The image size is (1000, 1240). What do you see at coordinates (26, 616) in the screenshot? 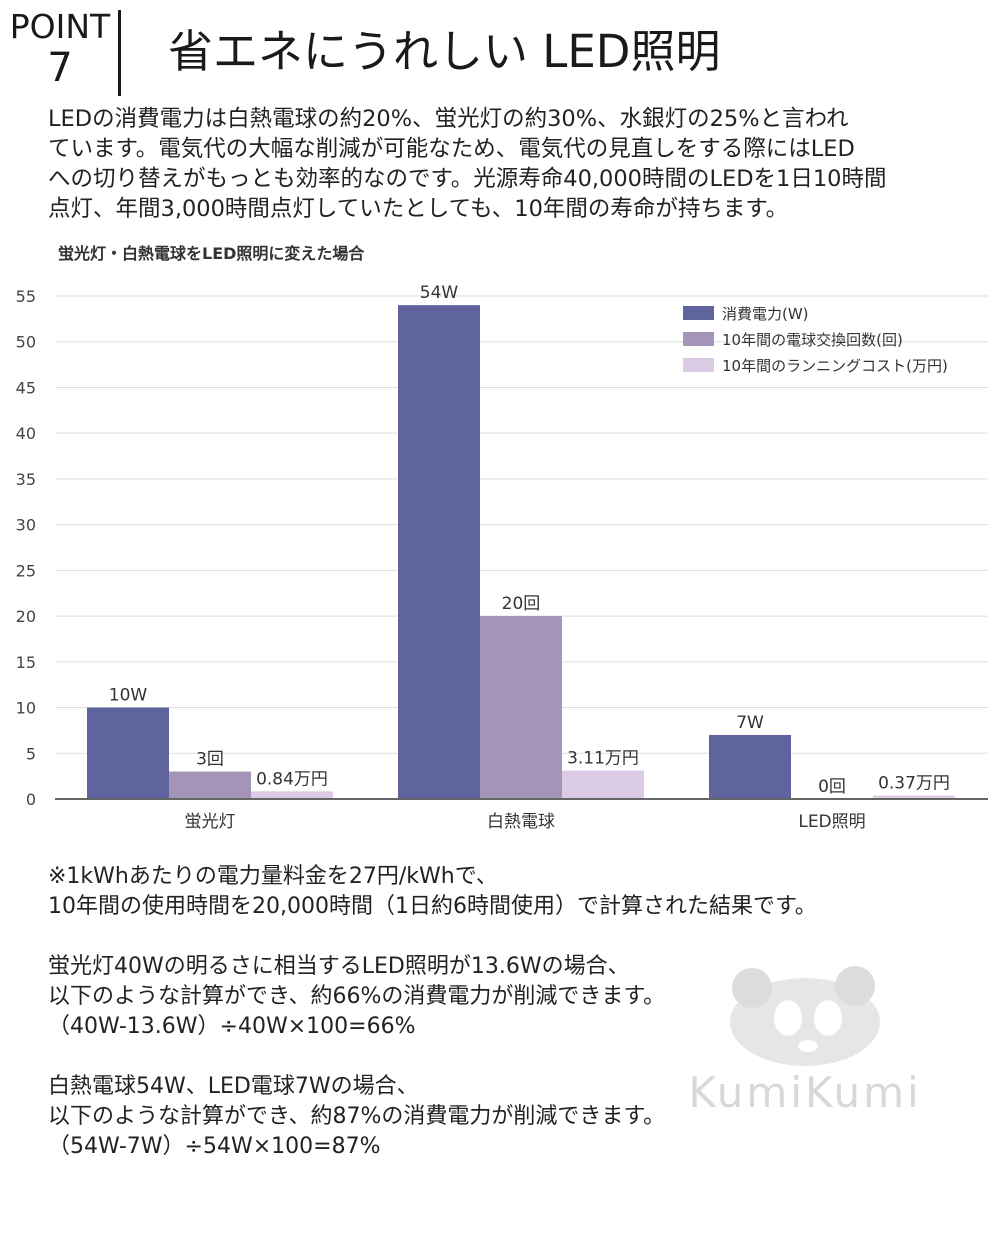
I see `y-tick-label: 20` at bounding box center [26, 616].